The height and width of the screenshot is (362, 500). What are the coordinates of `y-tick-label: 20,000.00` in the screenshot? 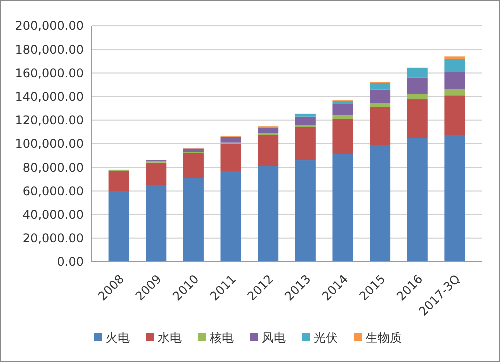 It's located at (53, 239).